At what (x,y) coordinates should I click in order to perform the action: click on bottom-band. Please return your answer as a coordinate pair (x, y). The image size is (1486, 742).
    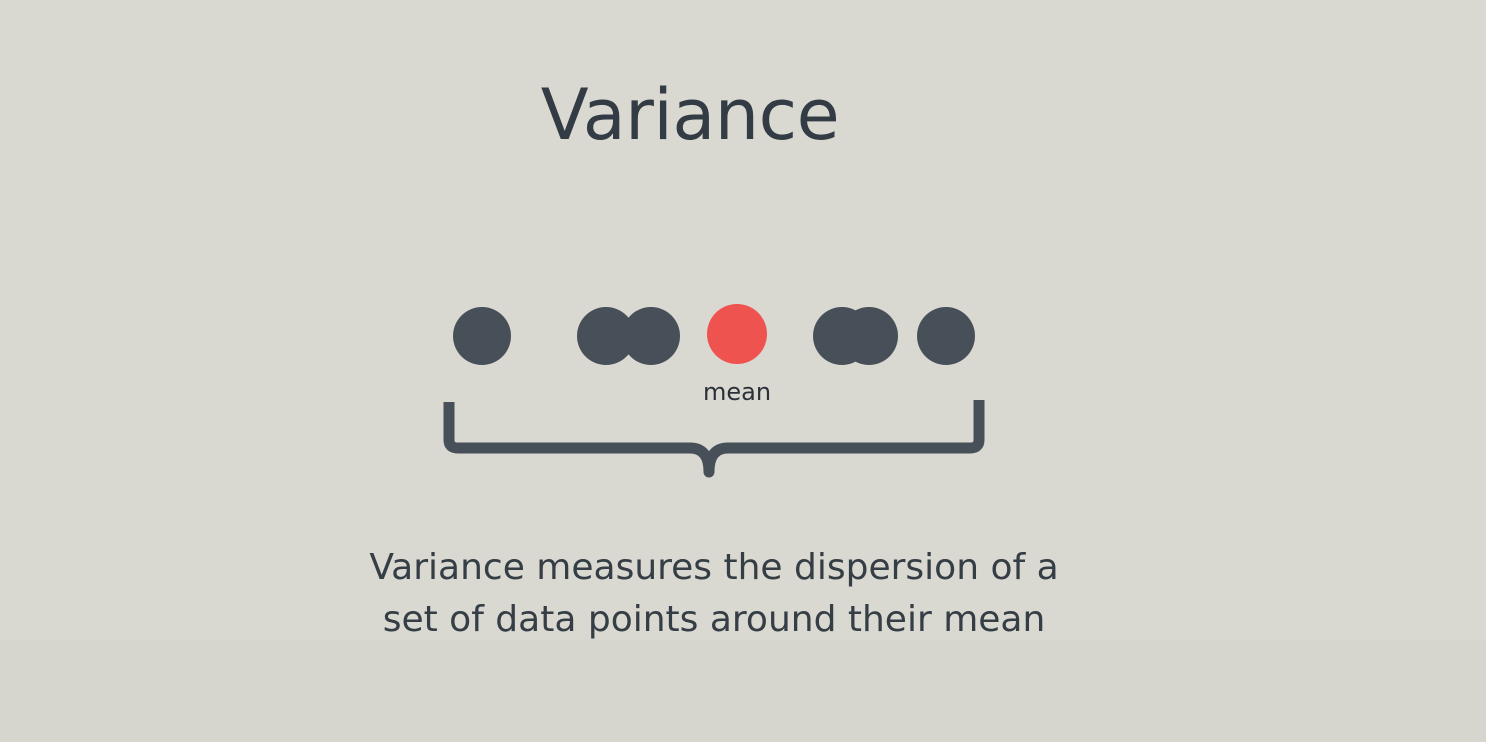
    Looking at the image, I should click on (743, 691).